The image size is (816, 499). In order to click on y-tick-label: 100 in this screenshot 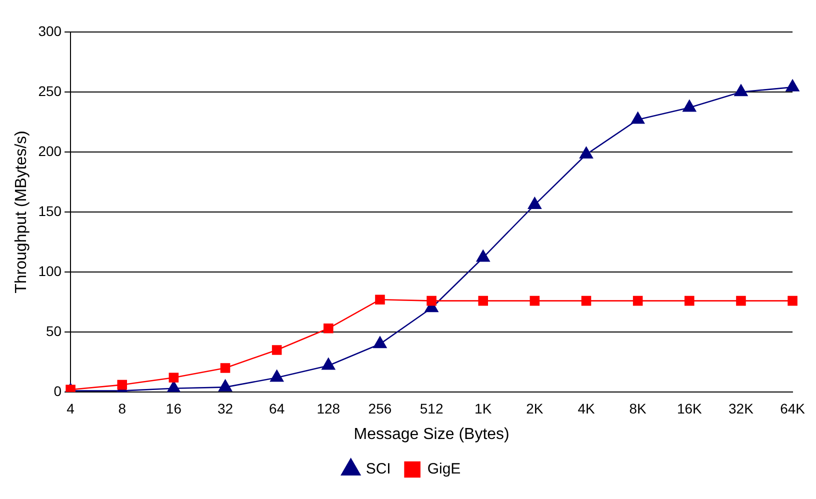, I will do `click(50, 270)`.